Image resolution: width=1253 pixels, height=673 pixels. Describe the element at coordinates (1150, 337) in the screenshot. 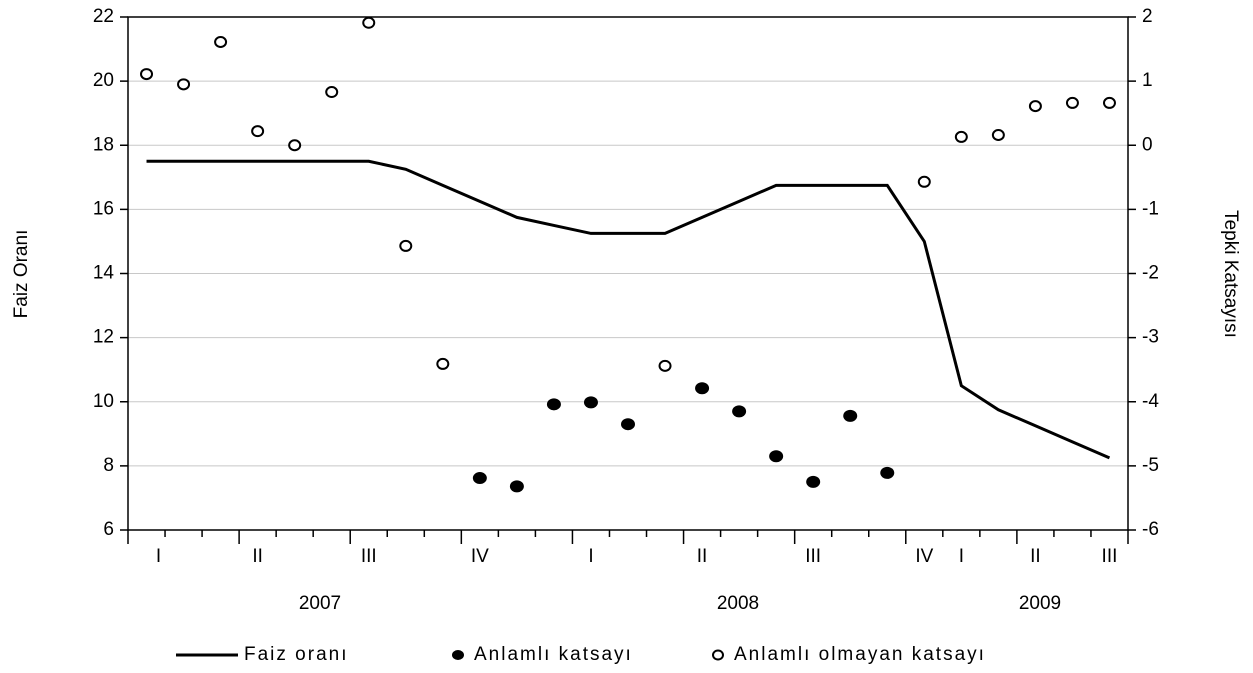

I see `y2-tick-label: -3` at that location.